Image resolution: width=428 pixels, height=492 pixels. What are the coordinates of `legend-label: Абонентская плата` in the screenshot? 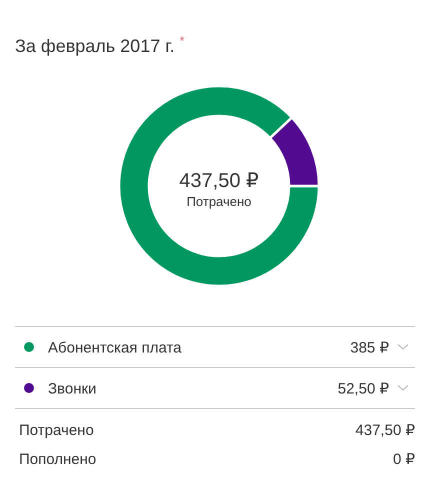 It's located at (115, 348).